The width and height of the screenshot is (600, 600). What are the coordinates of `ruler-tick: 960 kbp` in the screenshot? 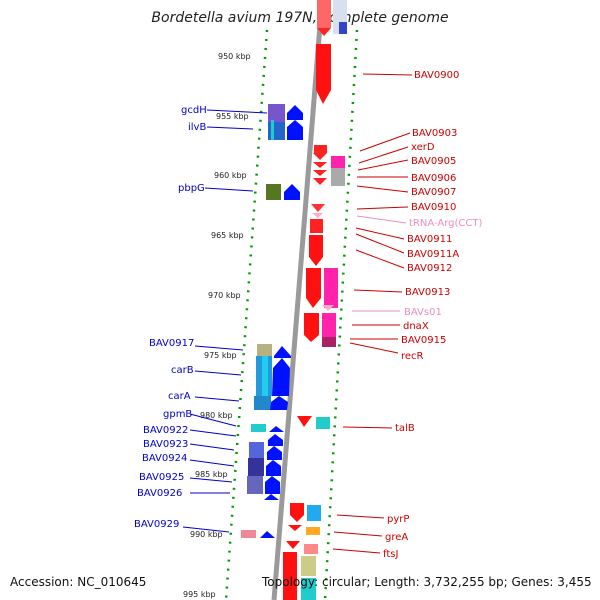 It's located at (230, 175).